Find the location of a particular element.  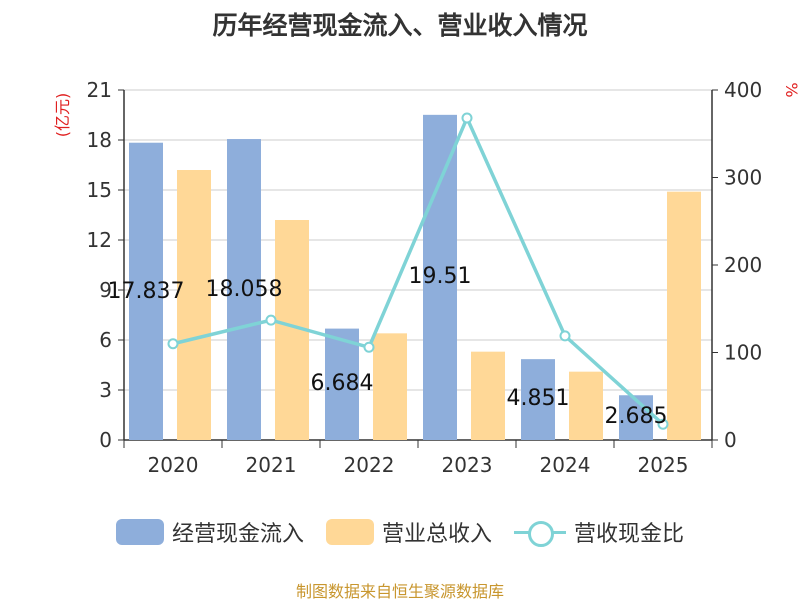

x-tick-label: 2020 is located at coordinates (173, 465).